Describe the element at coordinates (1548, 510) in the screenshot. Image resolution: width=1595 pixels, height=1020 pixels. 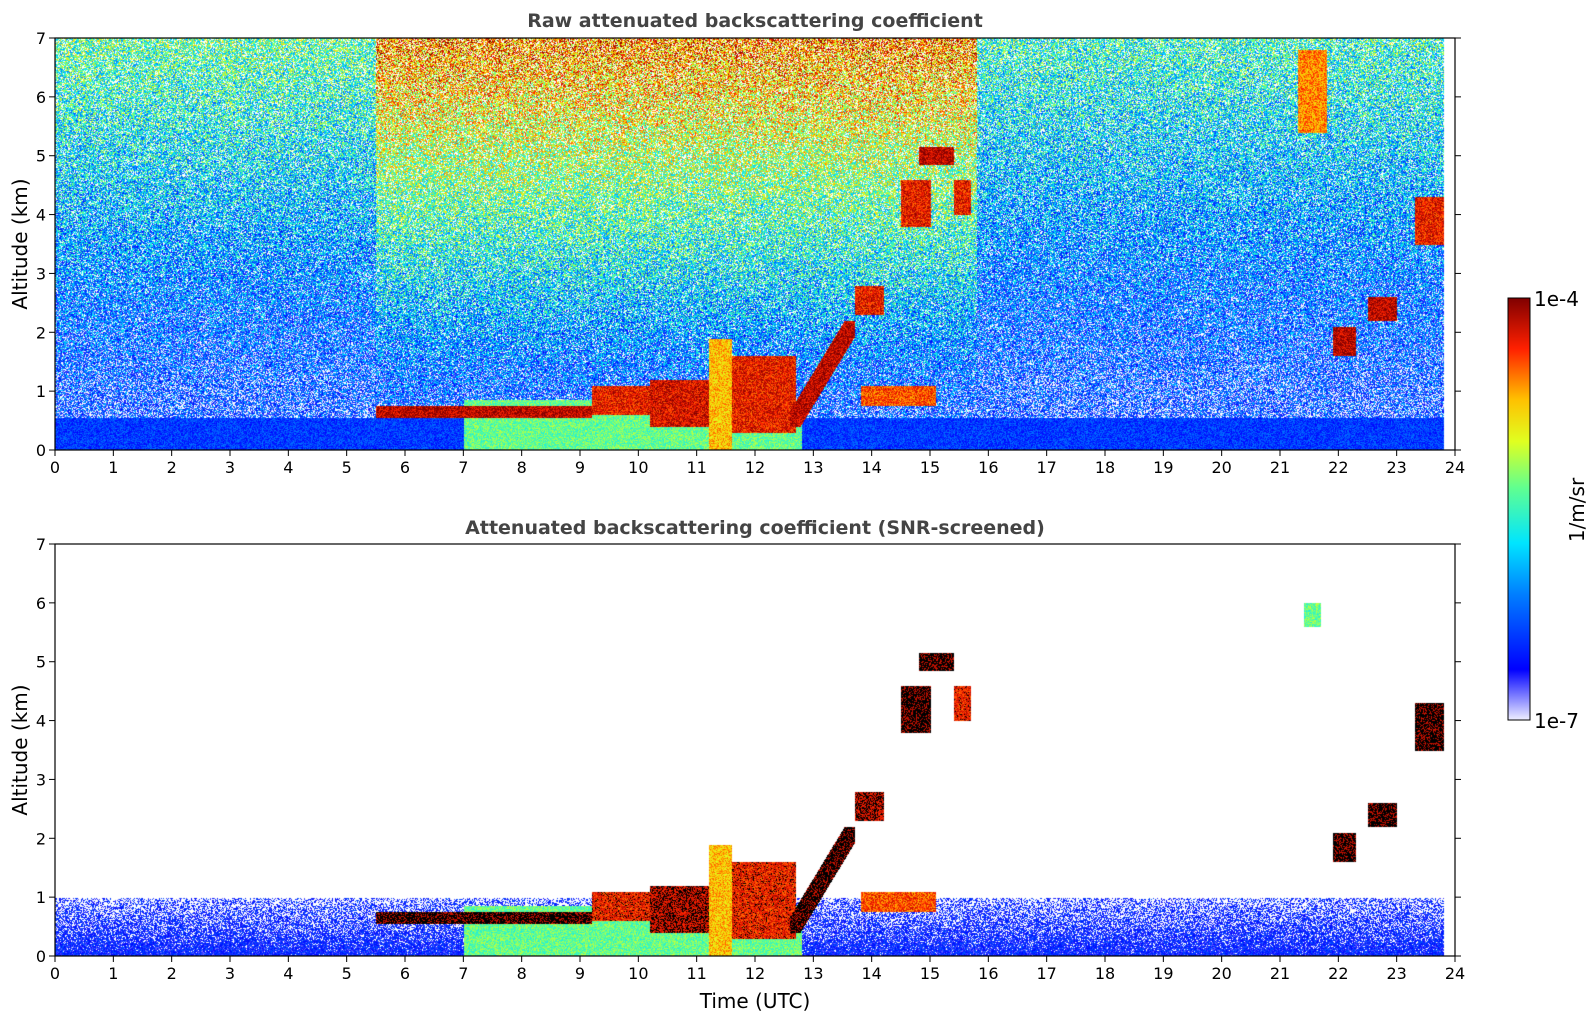
I see `colorbar: 1e-4 1e-7 1/m/sr` at that location.